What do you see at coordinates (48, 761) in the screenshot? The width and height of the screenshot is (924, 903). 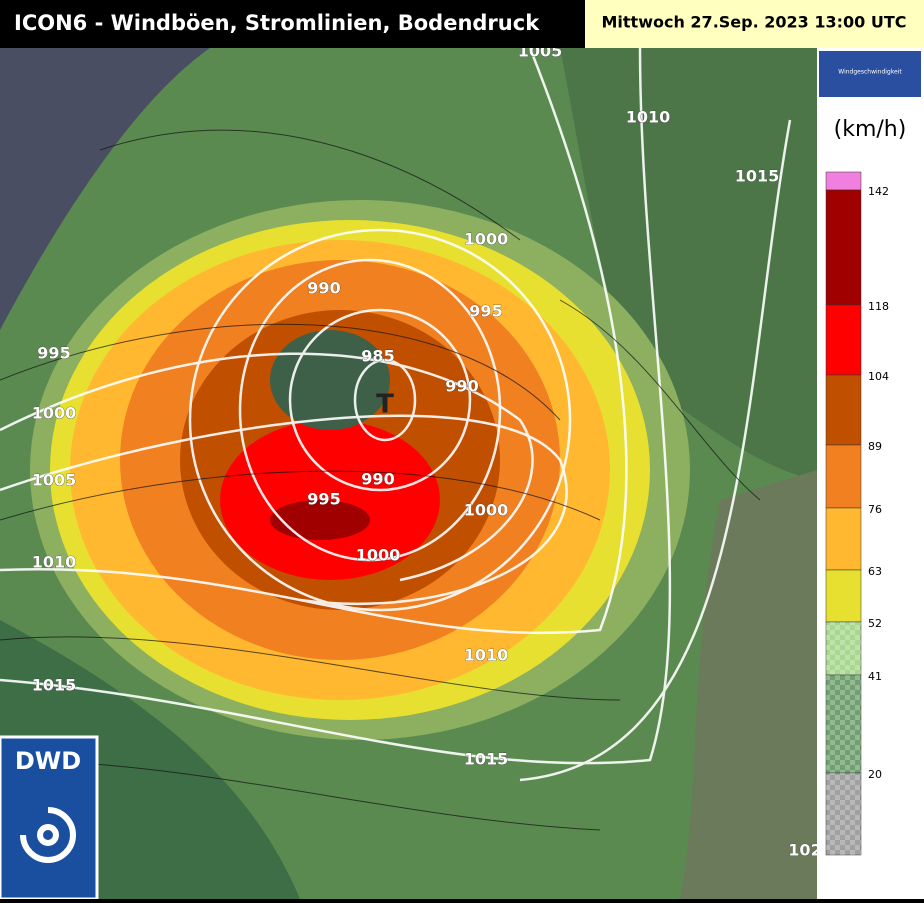 I see `logo-text: DWD` at bounding box center [48, 761].